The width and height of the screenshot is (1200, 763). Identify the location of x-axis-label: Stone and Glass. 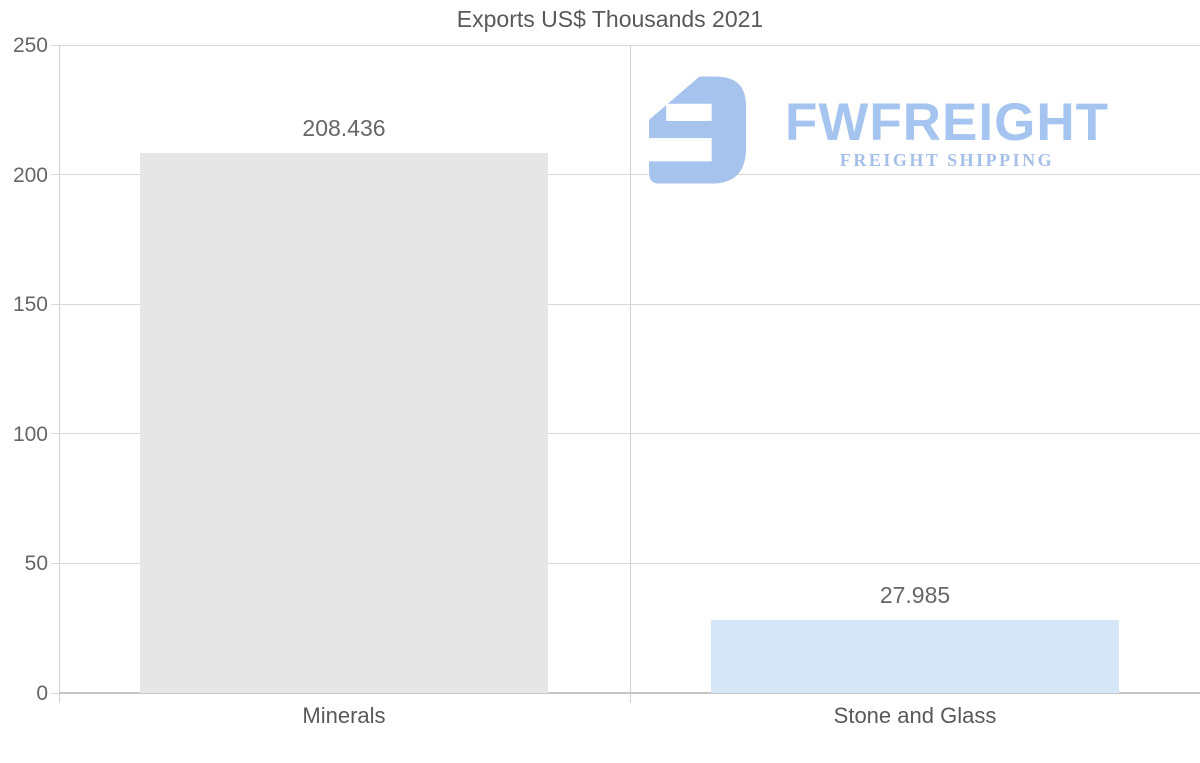
(915, 715).